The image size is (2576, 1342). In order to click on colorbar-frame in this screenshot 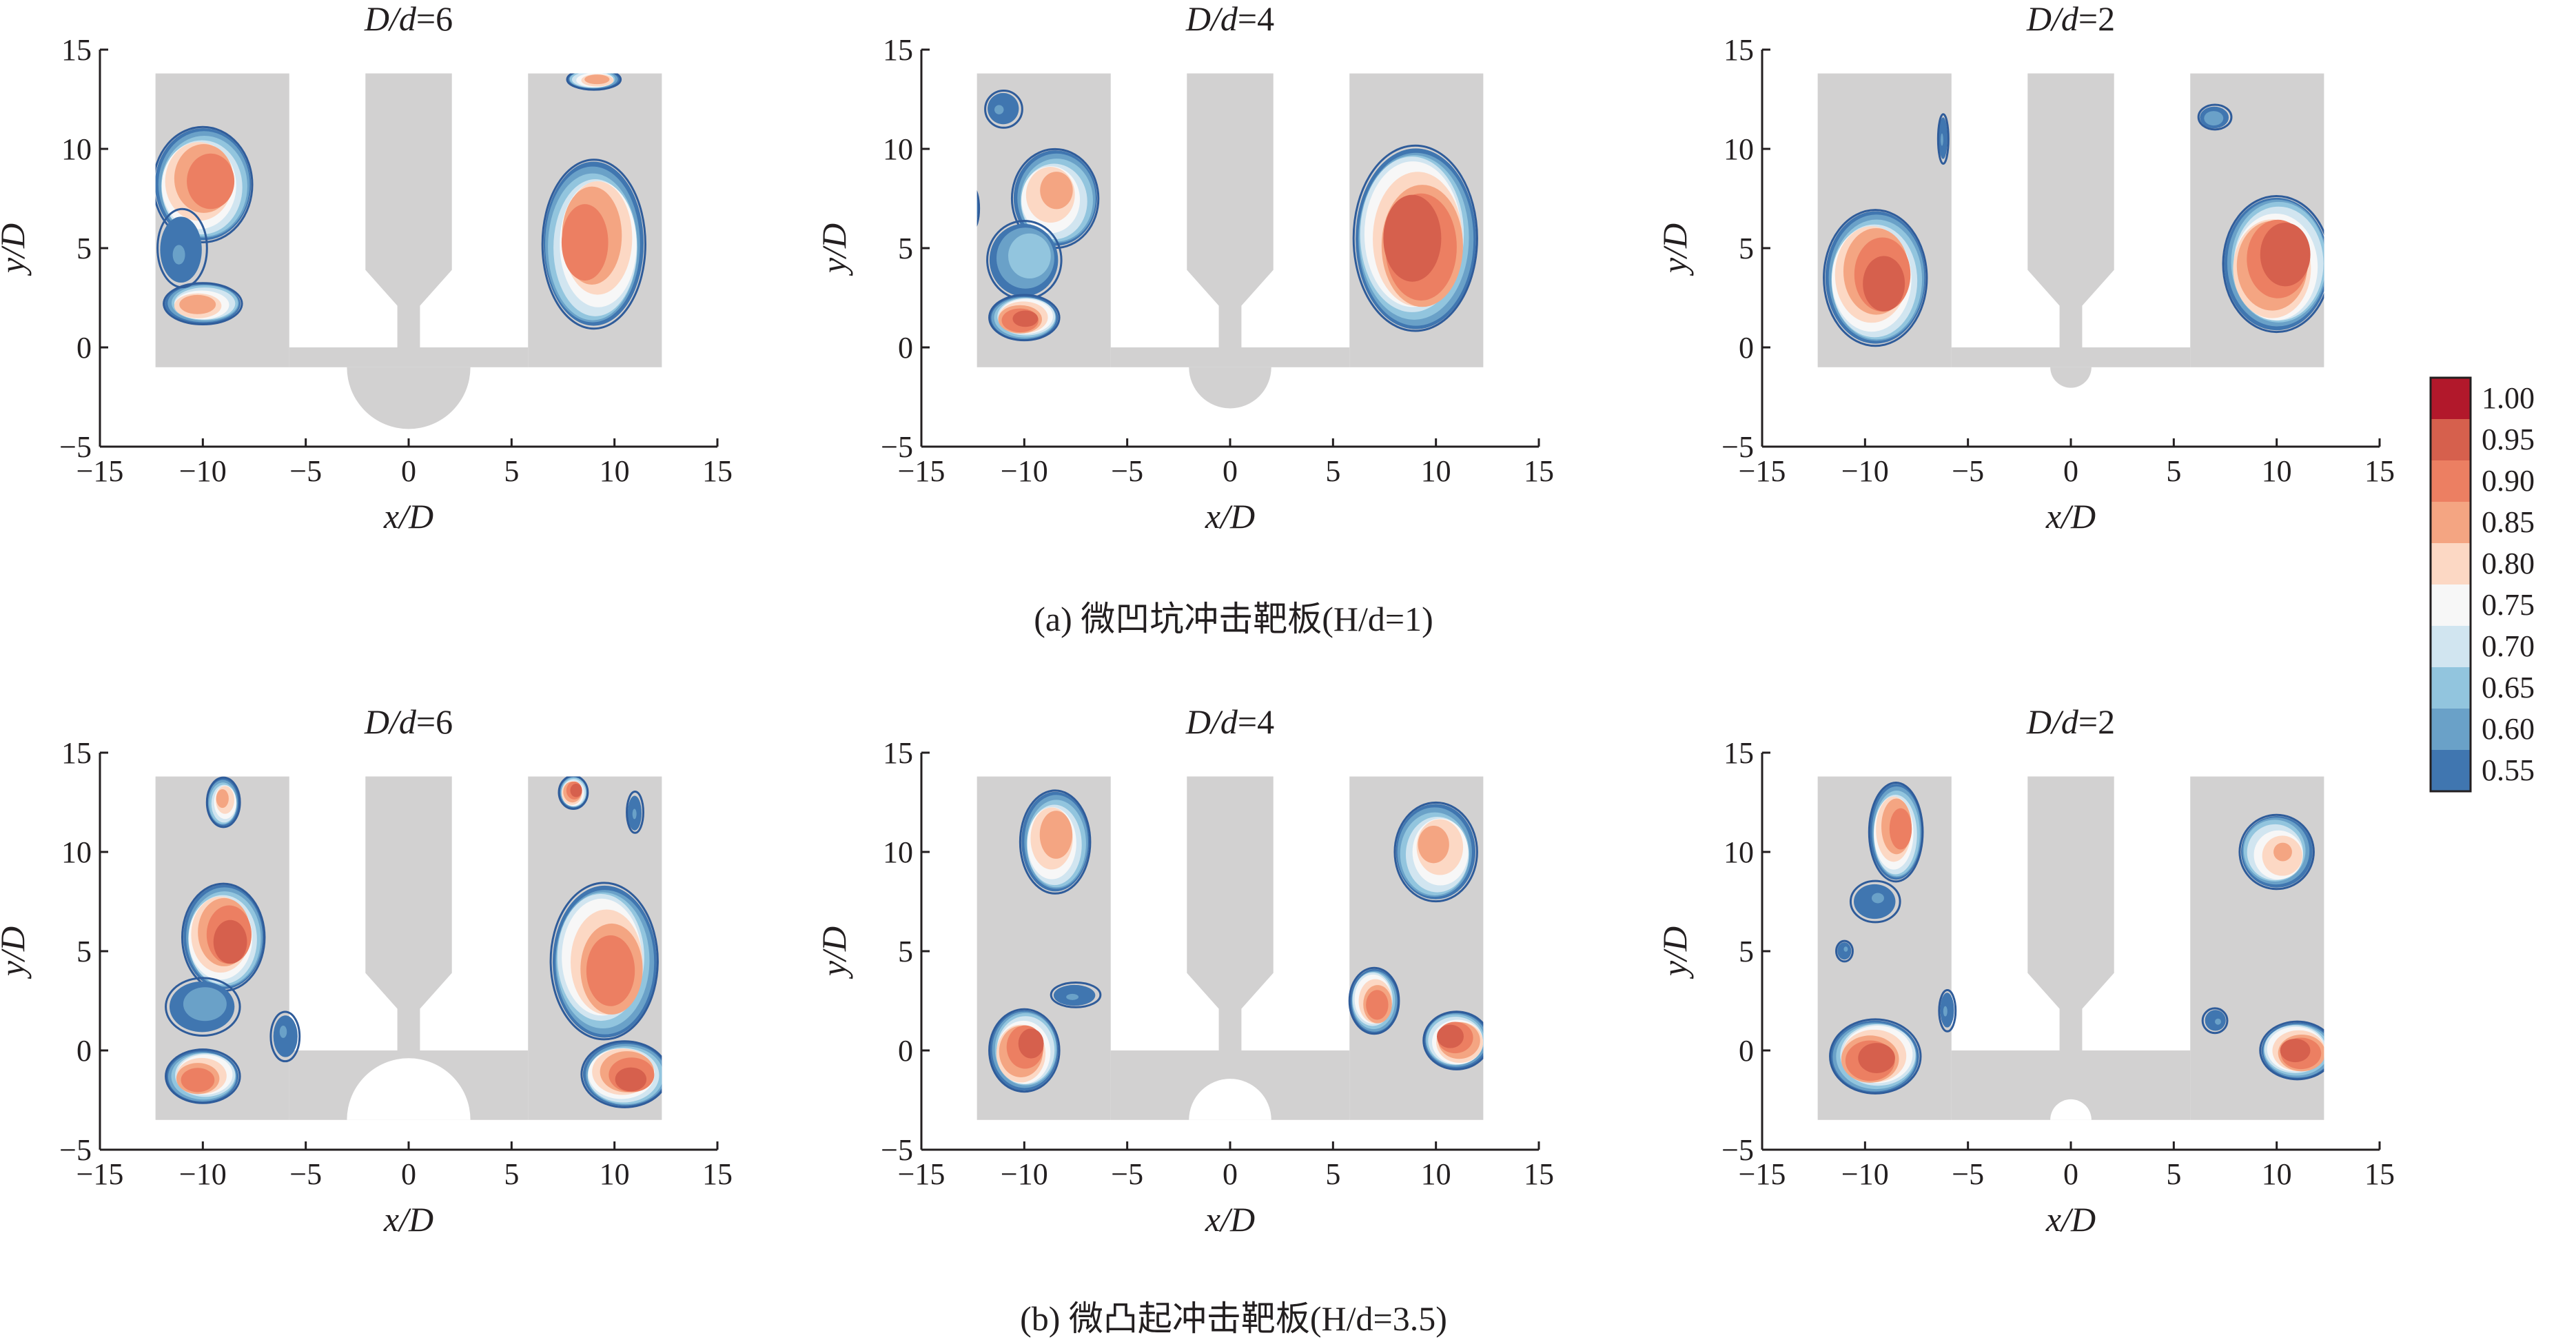, I will do `click(2450, 584)`.